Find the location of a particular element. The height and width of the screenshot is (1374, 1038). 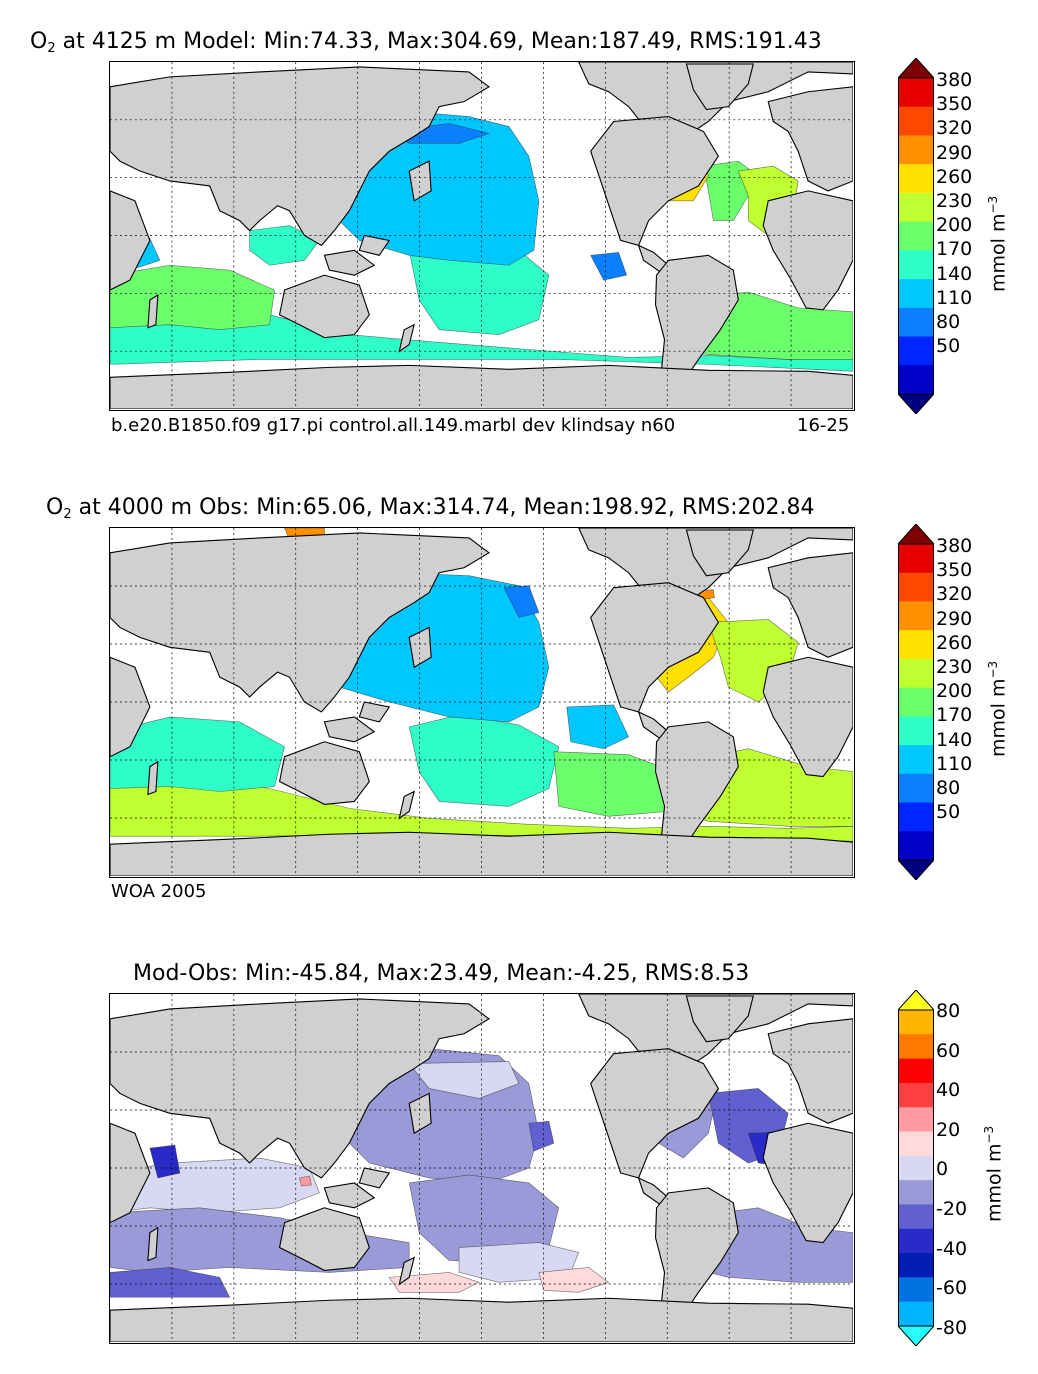

colorbar-obs is located at coordinates (916, 702).